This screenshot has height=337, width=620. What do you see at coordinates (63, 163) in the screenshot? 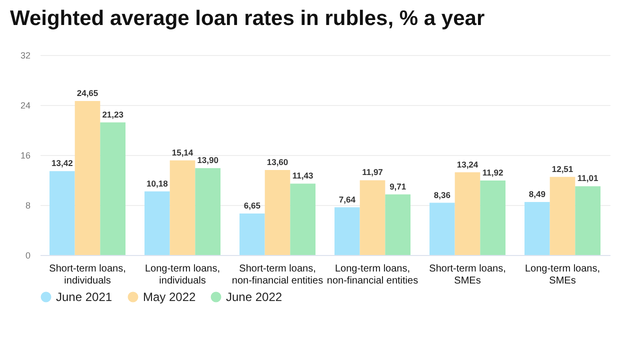
I see `data-label: 13,42` at bounding box center [63, 163].